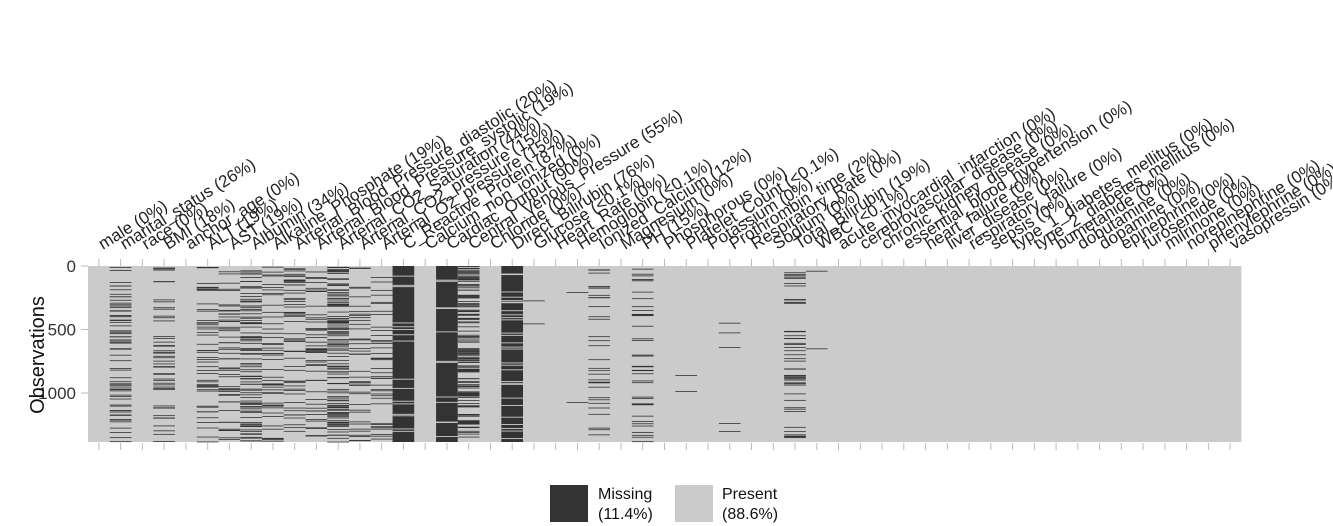  Describe the element at coordinates (57, 393) in the screenshot. I see `y-tick-label: 1000` at that location.